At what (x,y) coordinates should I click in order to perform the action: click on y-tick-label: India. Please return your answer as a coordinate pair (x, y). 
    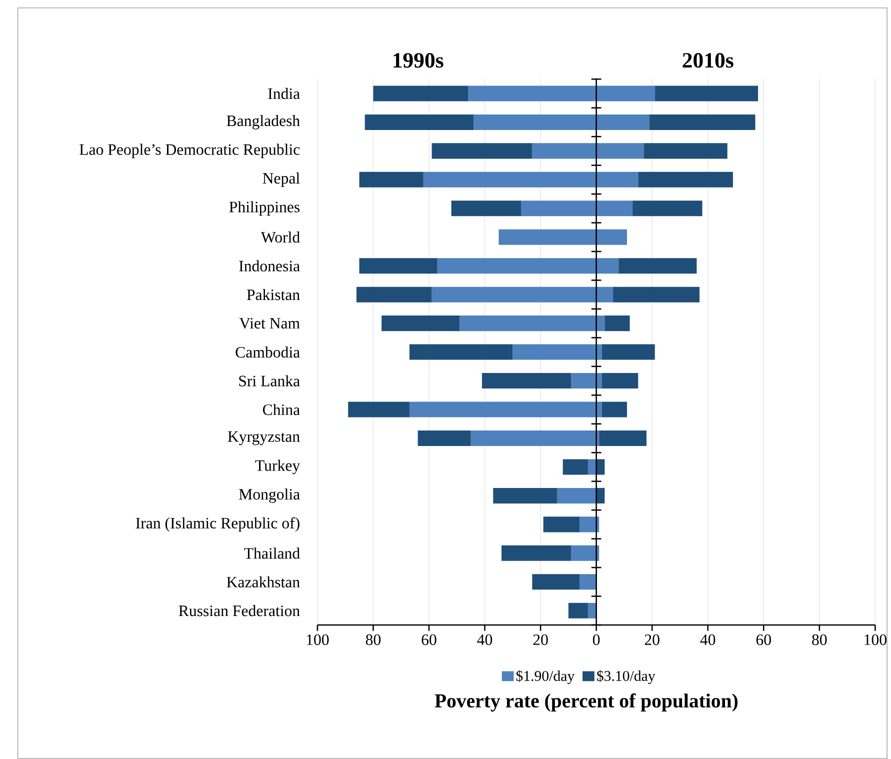
    Looking at the image, I should click on (284, 93).